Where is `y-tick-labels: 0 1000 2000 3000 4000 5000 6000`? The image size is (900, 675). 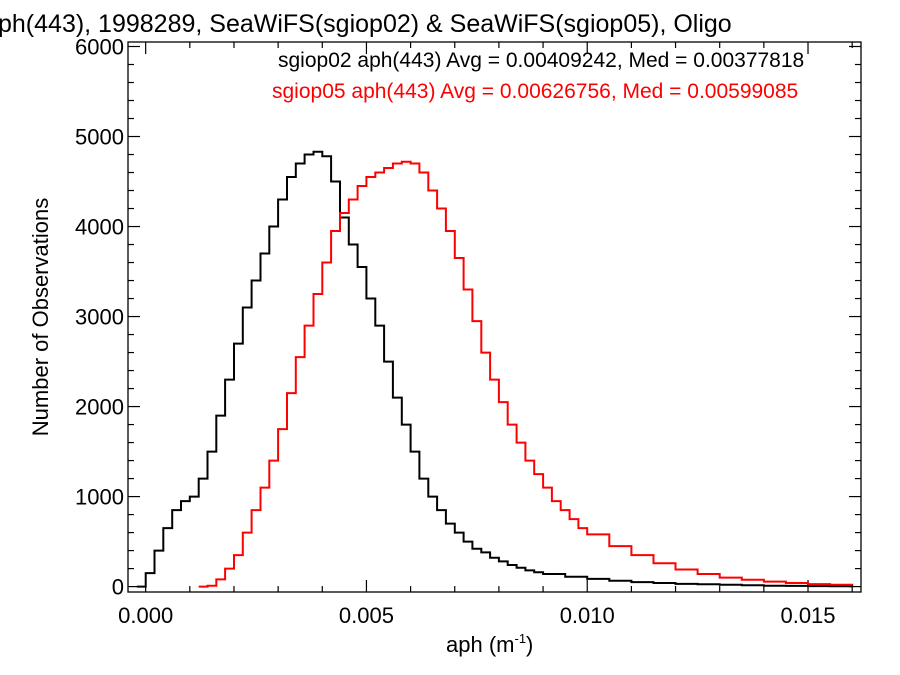 y-tick-labels: 0 1000 2000 3000 4000 5000 6000 is located at coordinates (99, 317).